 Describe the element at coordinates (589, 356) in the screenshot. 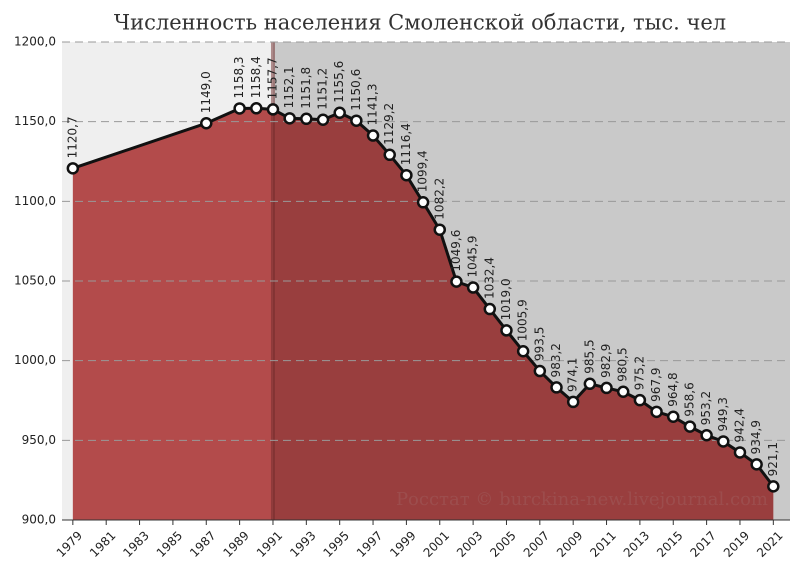

I see `data-label: 985,5` at that location.